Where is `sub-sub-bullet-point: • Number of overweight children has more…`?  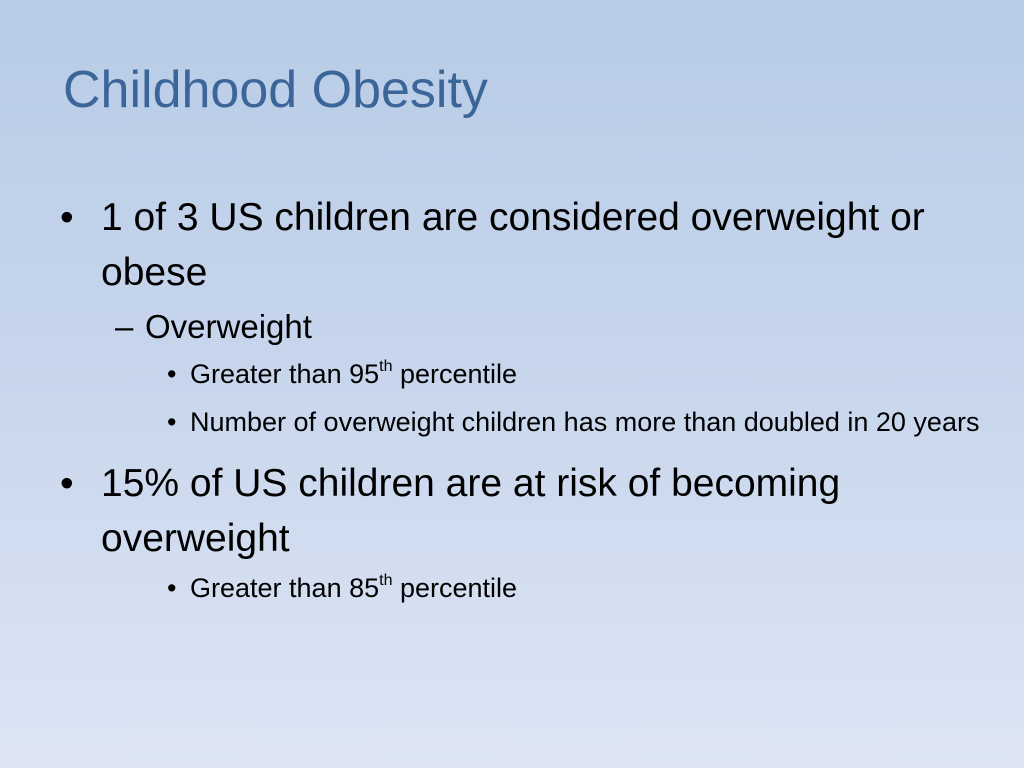 sub-sub-bullet-point: • Number of overweight children has more… is located at coordinates (520, 422).